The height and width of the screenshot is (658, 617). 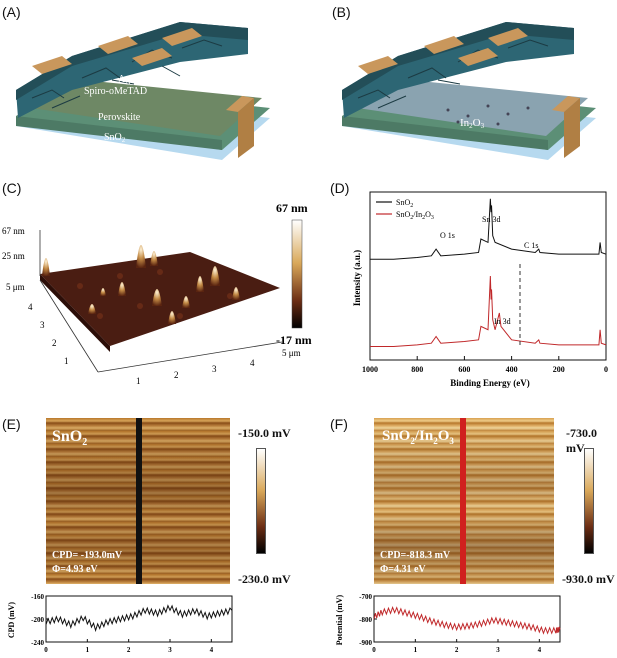 What do you see at coordinates (114, 149) in the screenshot?
I see `layer-ito: ITO` at bounding box center [114, 149].